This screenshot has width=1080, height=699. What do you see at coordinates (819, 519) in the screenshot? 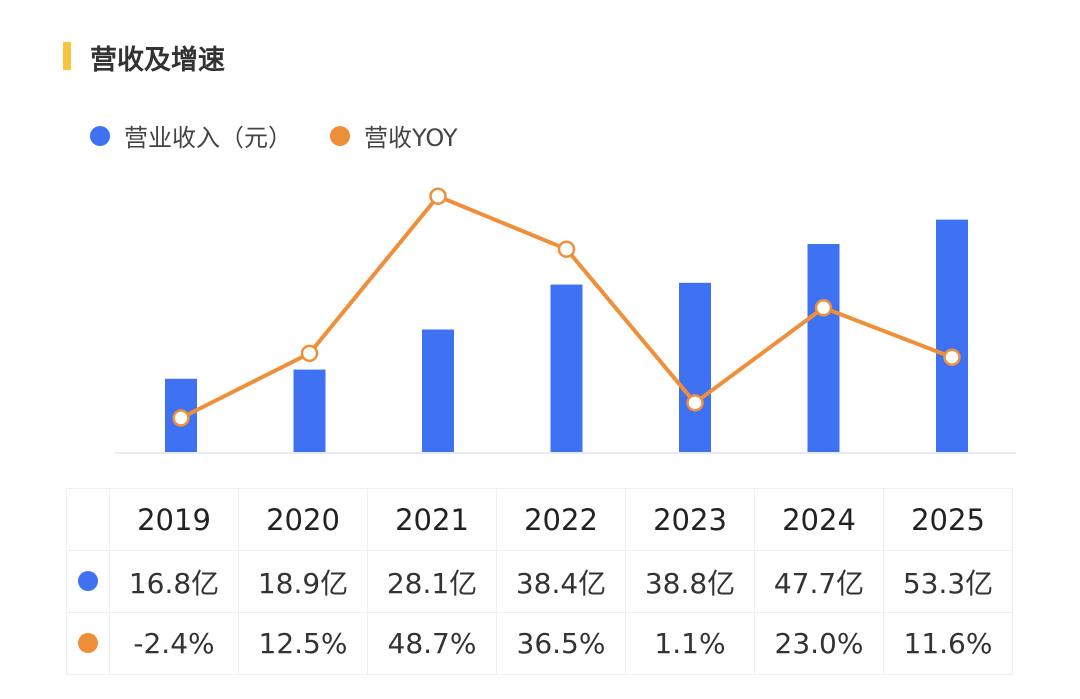
I see `table-year-cell: 2024` at bounding box center [819, 519].